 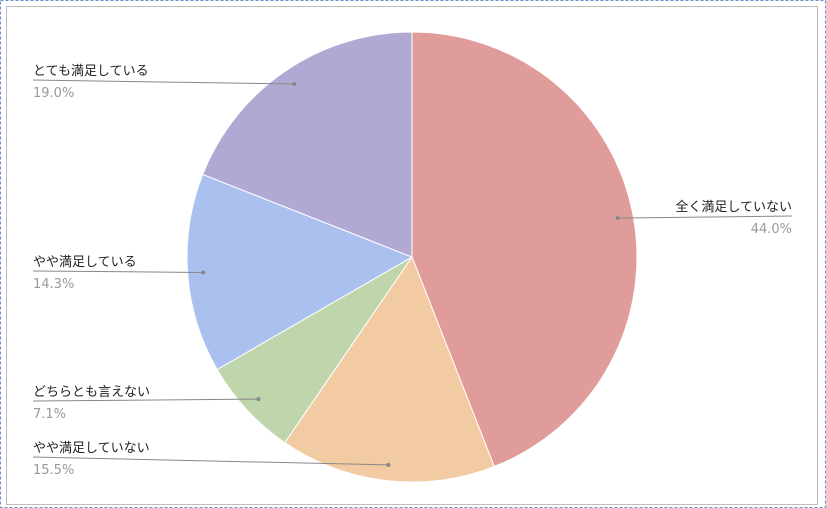 What do you see at coordinates (91, 71) in the screenshot?
I see `slice-label: とても満足している` at bounding box center [91, 71].